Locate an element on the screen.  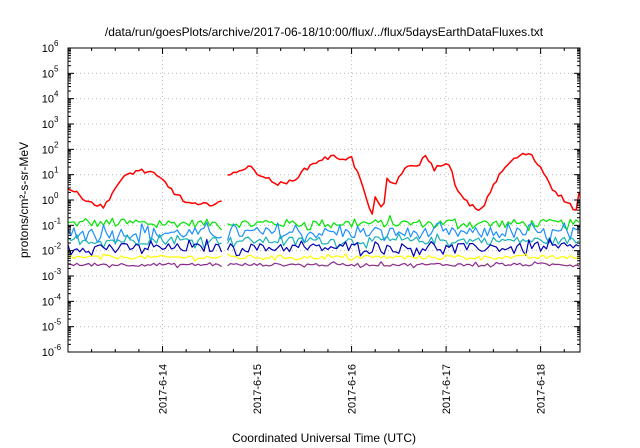
y-tick-label: 10 -3 is located at coordinates (52, 275).